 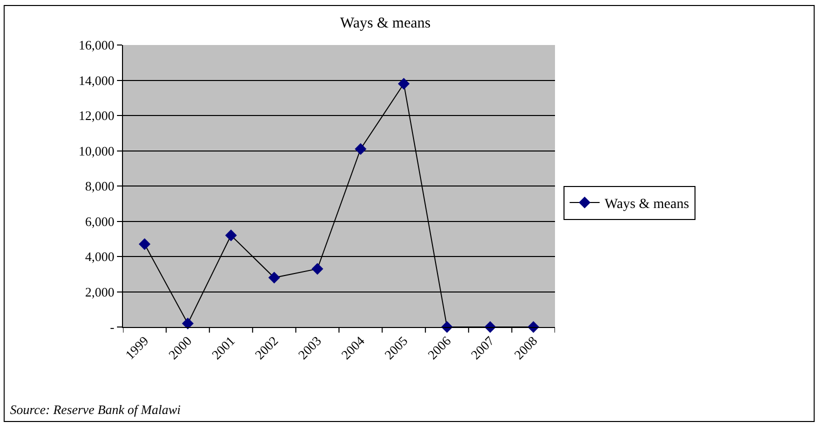 I want to click on y-tick-label: 12,000, so click(x=96, y=116).